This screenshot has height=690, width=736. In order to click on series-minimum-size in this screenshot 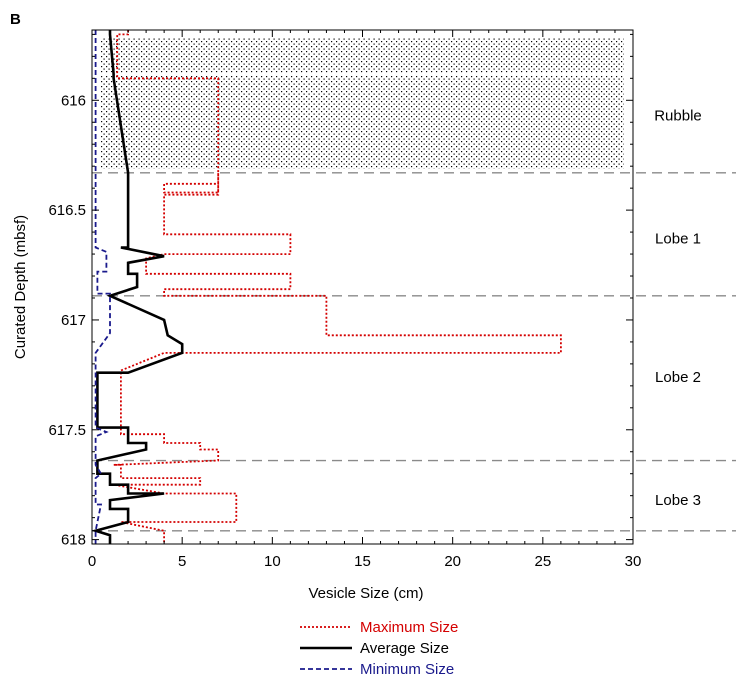, I will do `click(102, 287)`.